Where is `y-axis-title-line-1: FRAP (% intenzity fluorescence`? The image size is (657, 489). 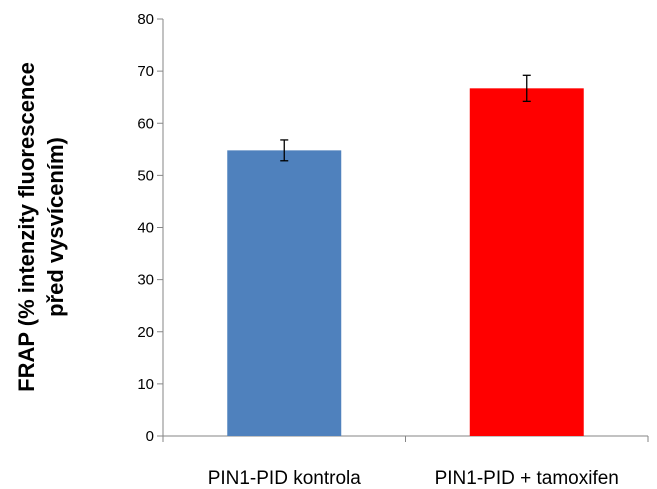 y-axis-title-line-1: FRAP (% intenzity fluorescence is located at coordinates (26, 227).